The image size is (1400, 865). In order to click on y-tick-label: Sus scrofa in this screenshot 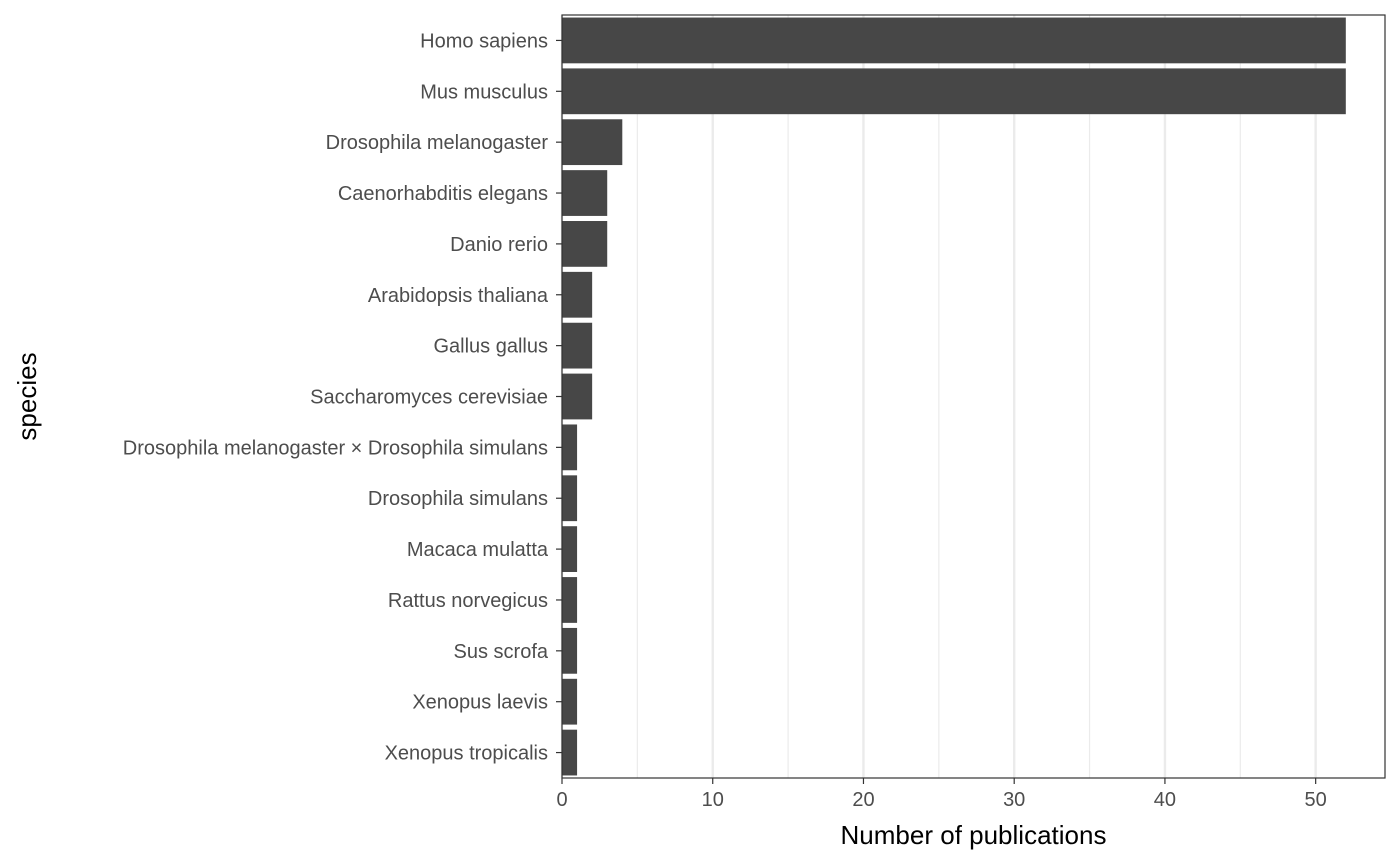, I will do `click(501, 652)`.